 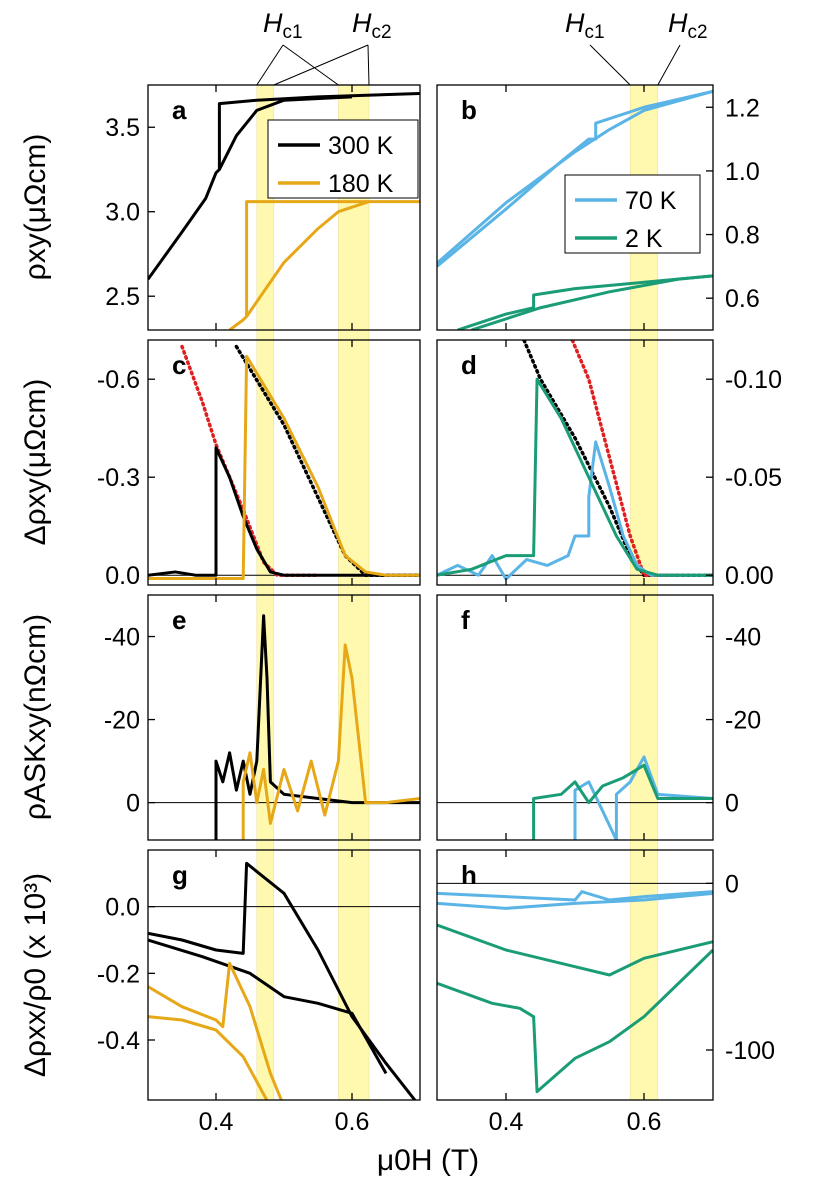 I want to click on panel-h: 0 -100 h, so click(x=605, y=975).